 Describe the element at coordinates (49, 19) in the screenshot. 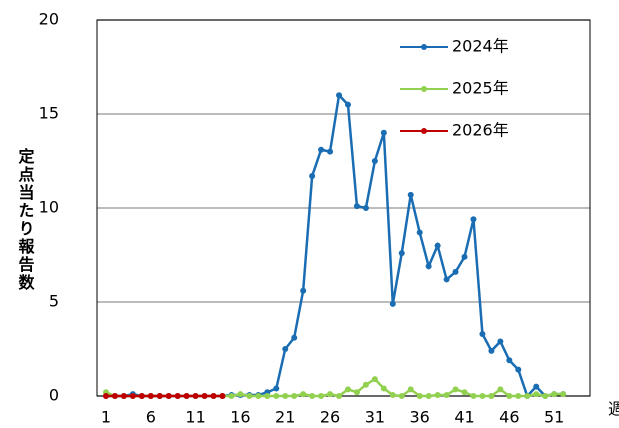

I see `y-tick-label: 20` at that location.